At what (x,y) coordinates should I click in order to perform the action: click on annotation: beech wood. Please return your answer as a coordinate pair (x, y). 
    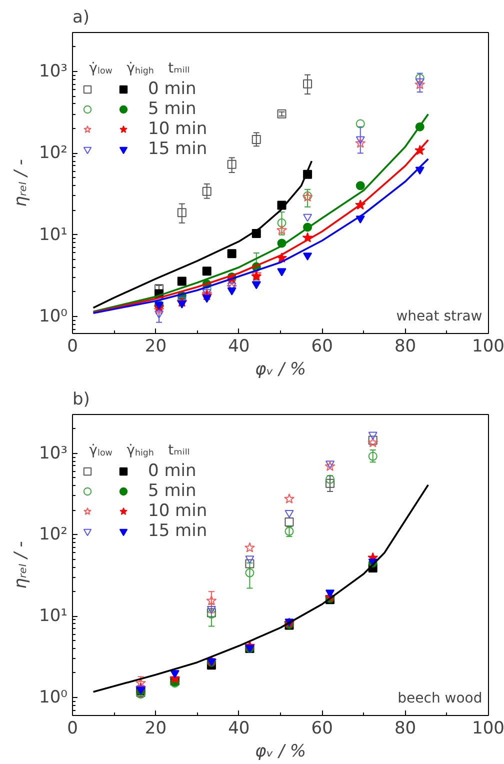
    Looking at the image, I should click on (440, 698).